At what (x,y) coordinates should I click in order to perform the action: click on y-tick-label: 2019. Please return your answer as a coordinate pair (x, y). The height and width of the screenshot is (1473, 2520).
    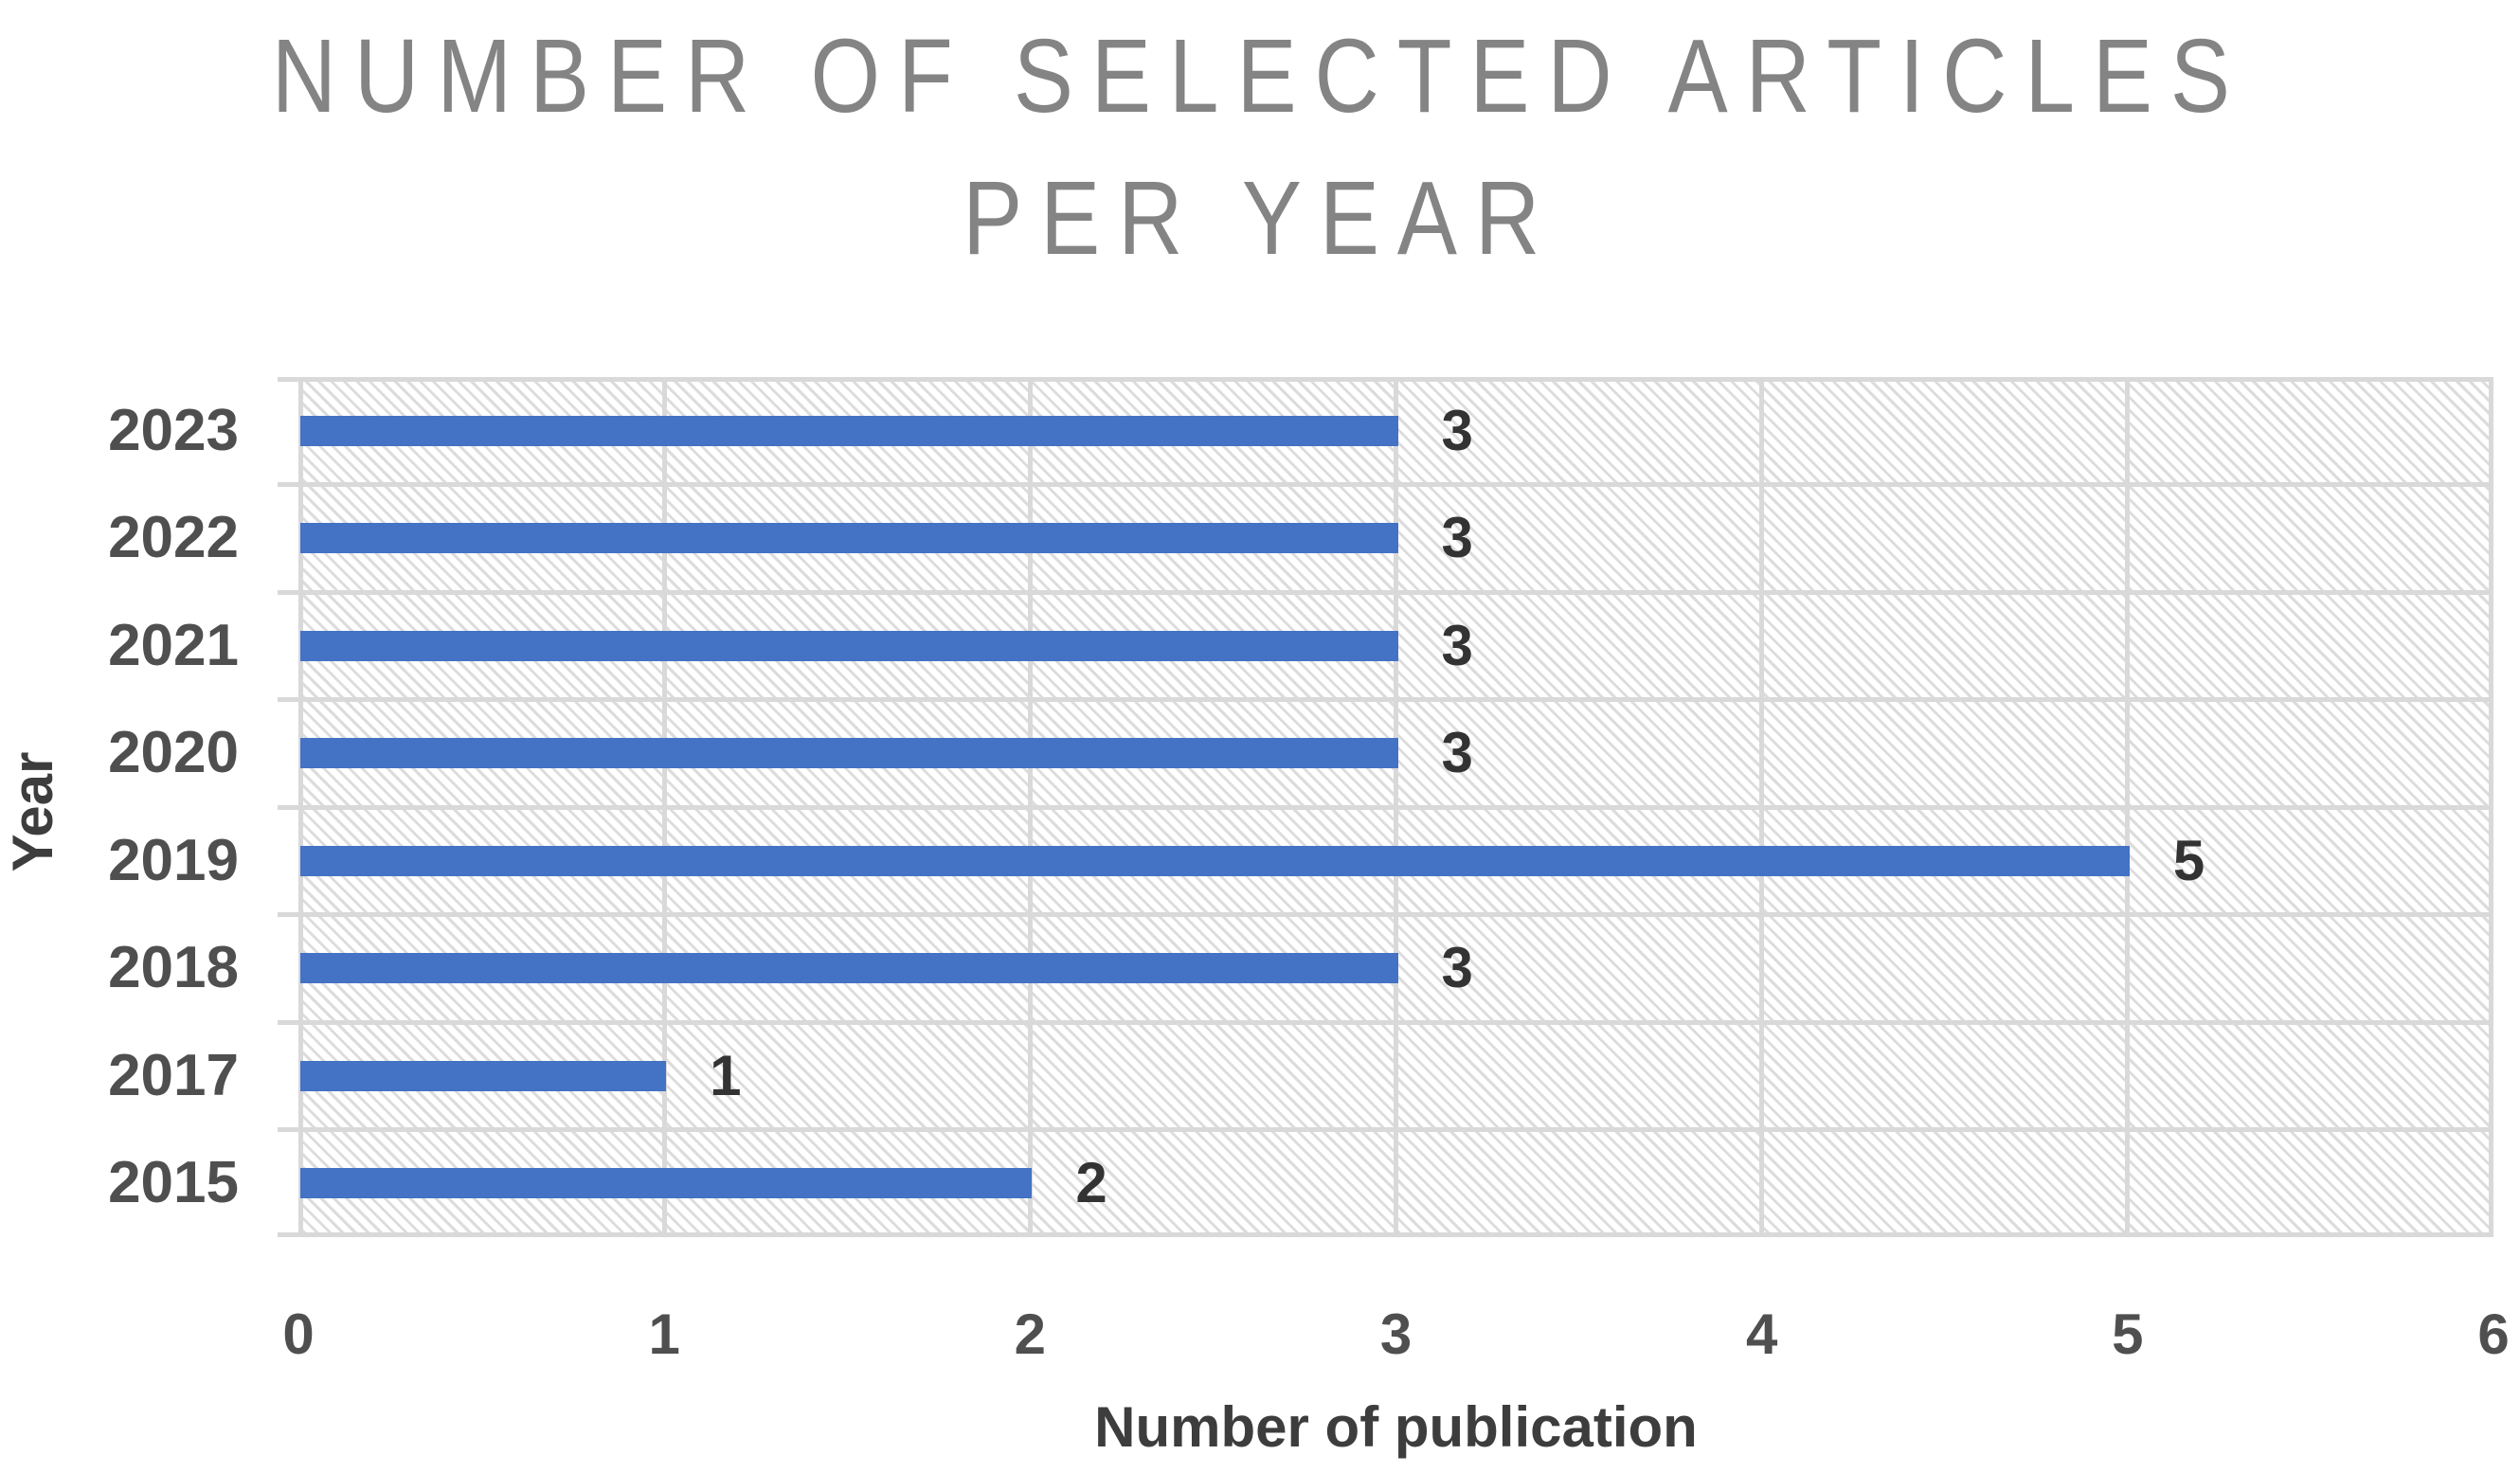
    Looking at the image, I should click on (173, 860).